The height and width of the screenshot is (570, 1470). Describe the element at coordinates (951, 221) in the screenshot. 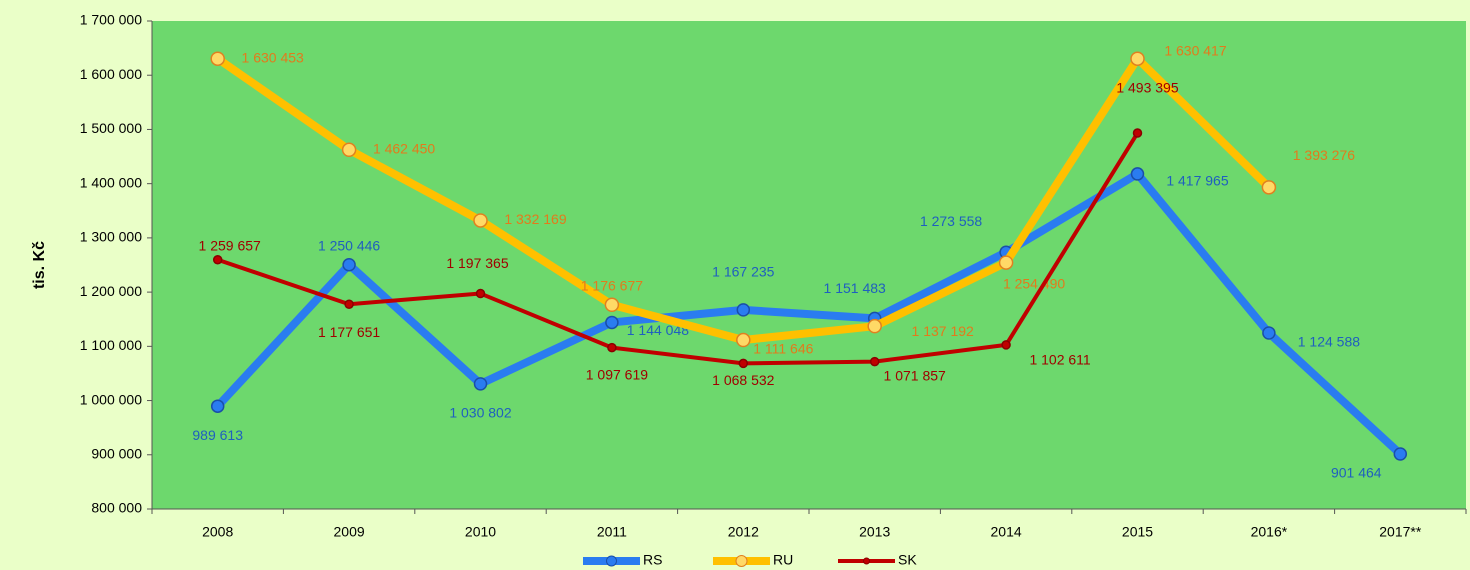

I see `data-label: 1 273 558` at that location.